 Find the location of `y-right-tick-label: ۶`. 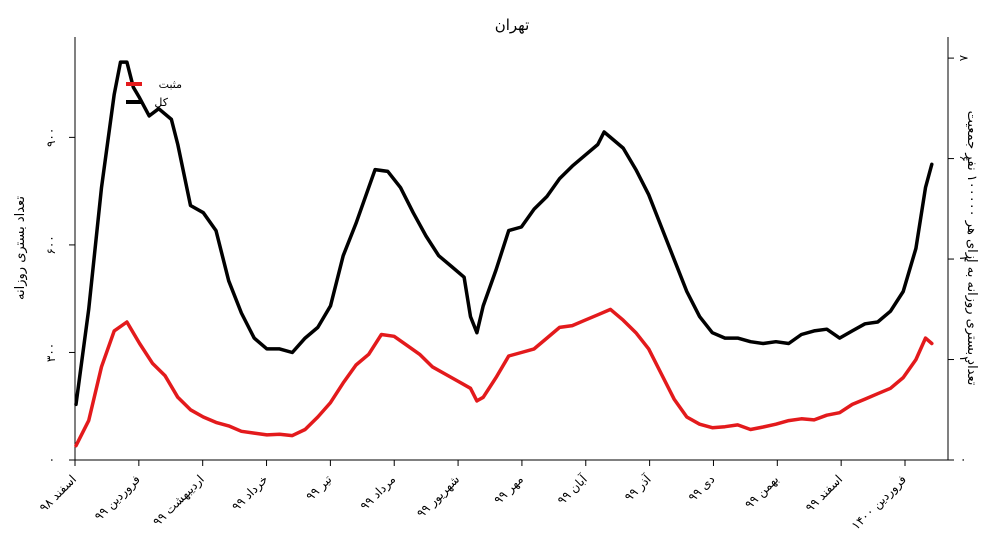

y-right-tick-label: ۶ is located at coordinates (964, 158).